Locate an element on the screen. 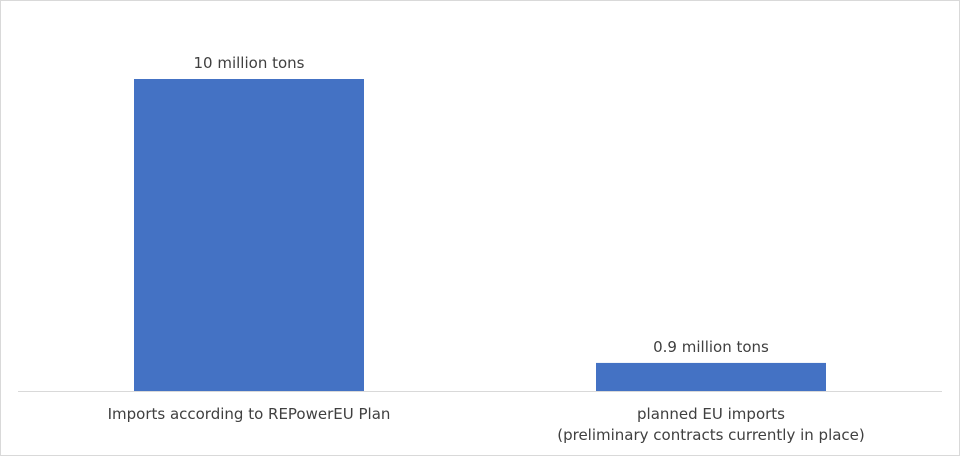 The height and width of the screenshot is (456, 960). category-label: Imports according to REPowerEU Plan is located at coordinates (249, 414).